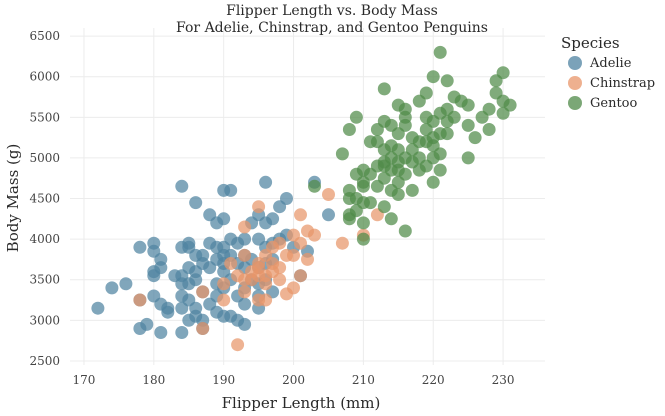 The height and width of the screenshot is (416, 665). Describe the element at coordinates (13, 198) in the screenshot. I see `y-axis-label: Body Mass (g)` at that location.